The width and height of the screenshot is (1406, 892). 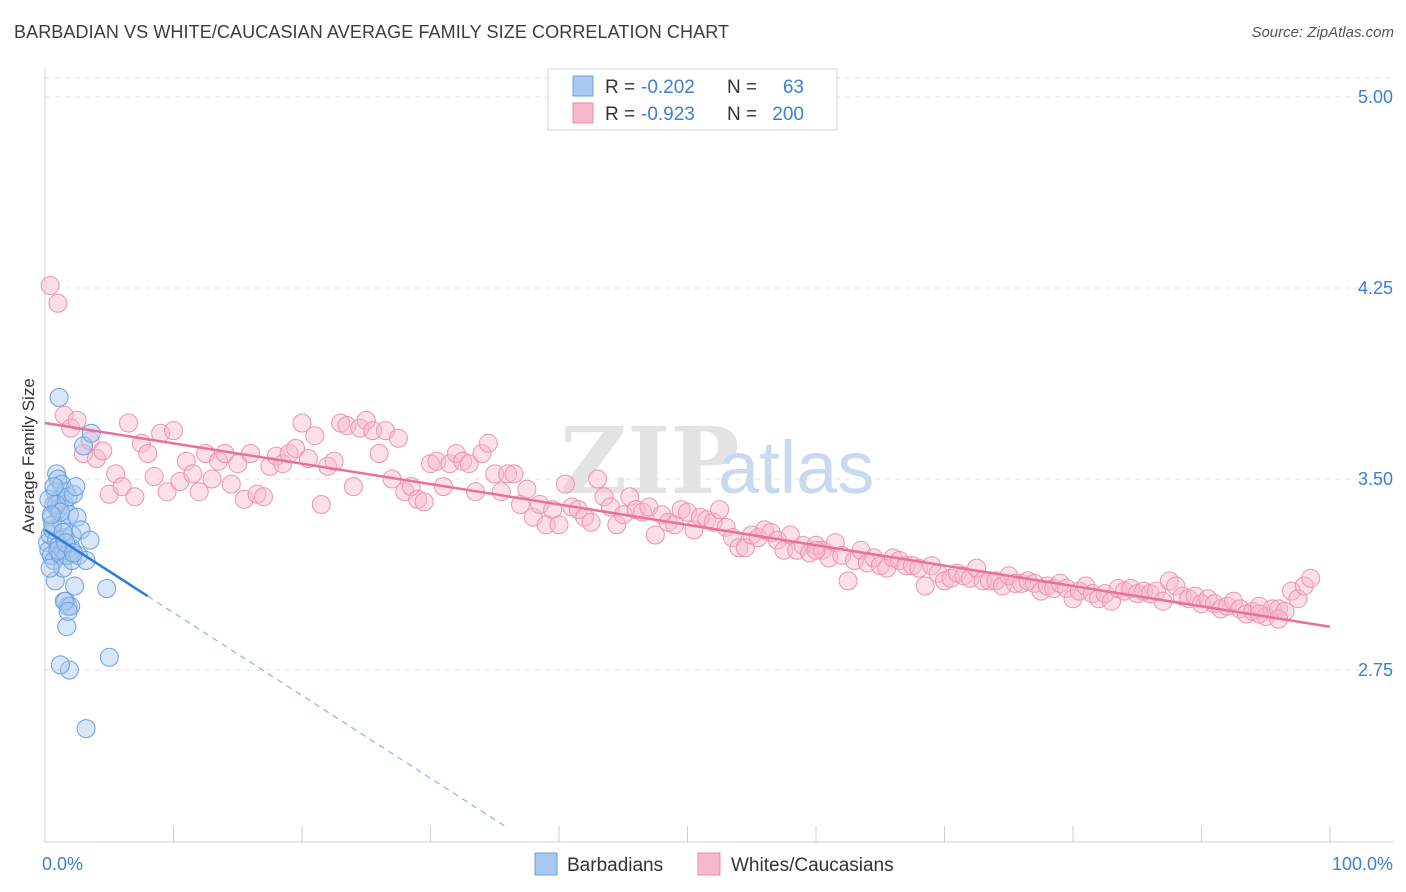 What do you see at coordinates (668, 87) in the screenshot?
I see `legend-r-value-0: -0.202` at bounding box center [668, 87].